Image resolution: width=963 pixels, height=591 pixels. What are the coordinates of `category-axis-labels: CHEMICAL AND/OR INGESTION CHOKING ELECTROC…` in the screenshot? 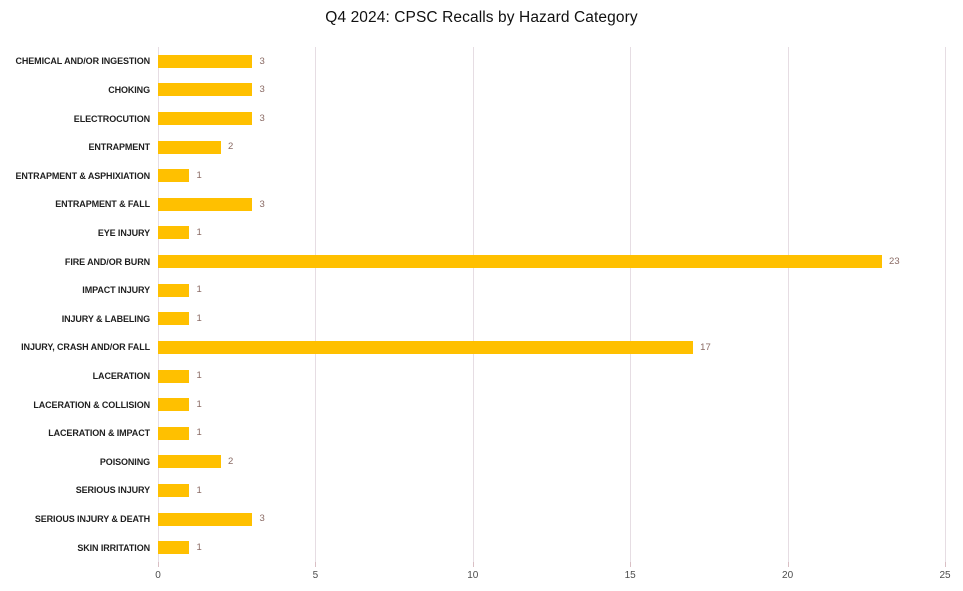 It's located at (75, 304).